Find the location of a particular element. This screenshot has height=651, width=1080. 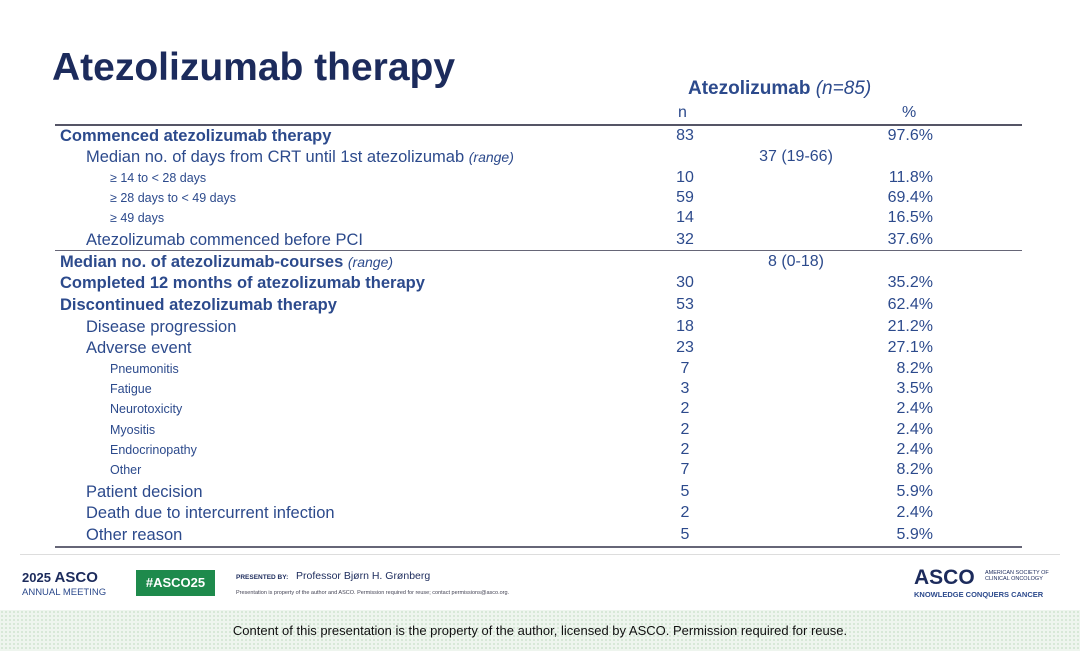

row-label: Adverse event is located at coordinates (138, 348).